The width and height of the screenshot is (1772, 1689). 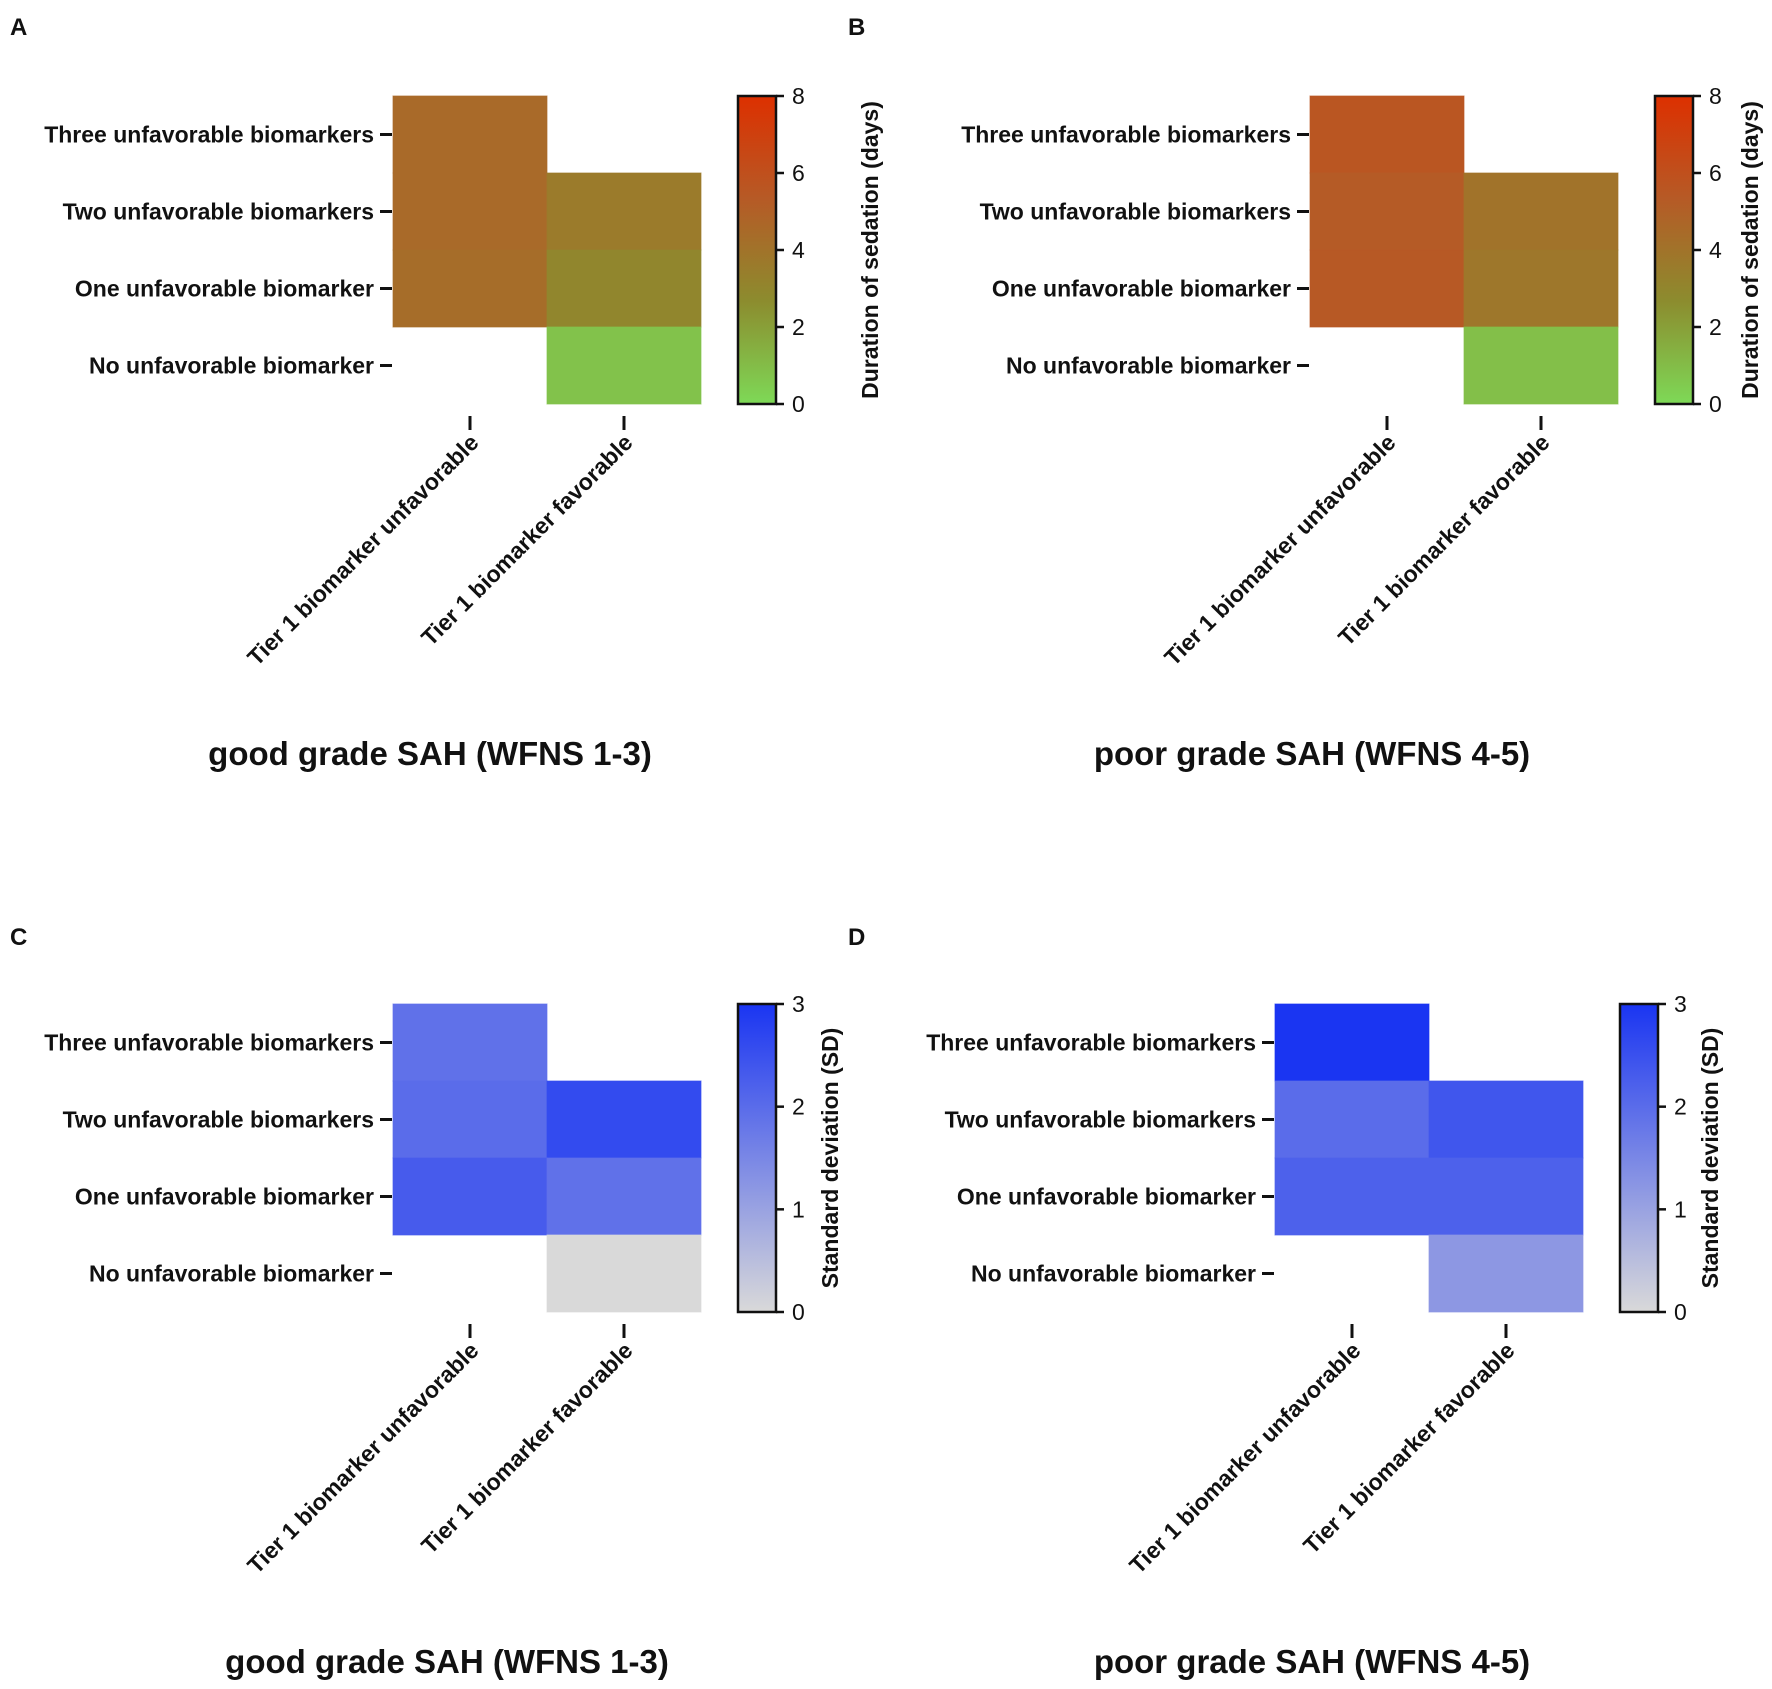 What do you see at coordinates (856, 27) in the screenshot?
I see `panel-label: B` at bounding box center [856, 27].